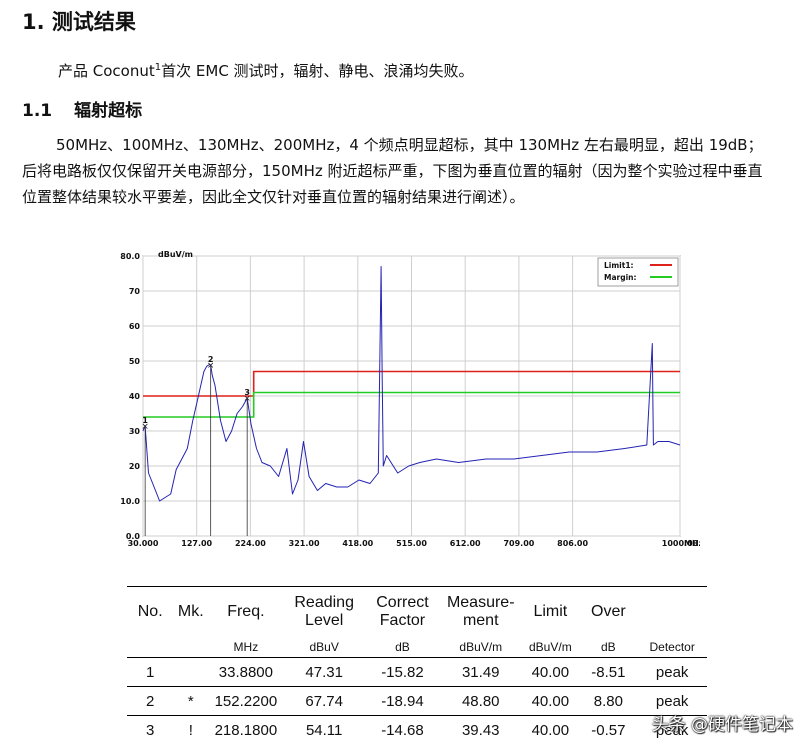  I want to click on footnote-ref: 1, so click(158, 67).